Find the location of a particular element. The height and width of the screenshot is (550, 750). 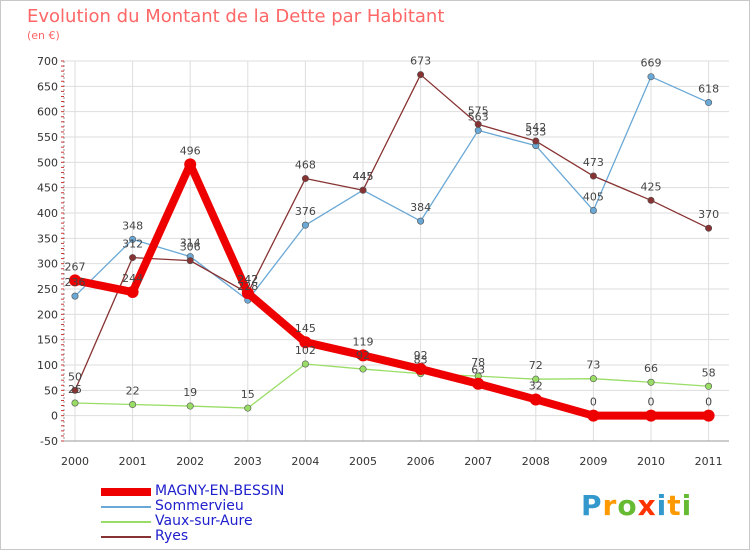

data-label: 376 is located at coordinates (305, 211).